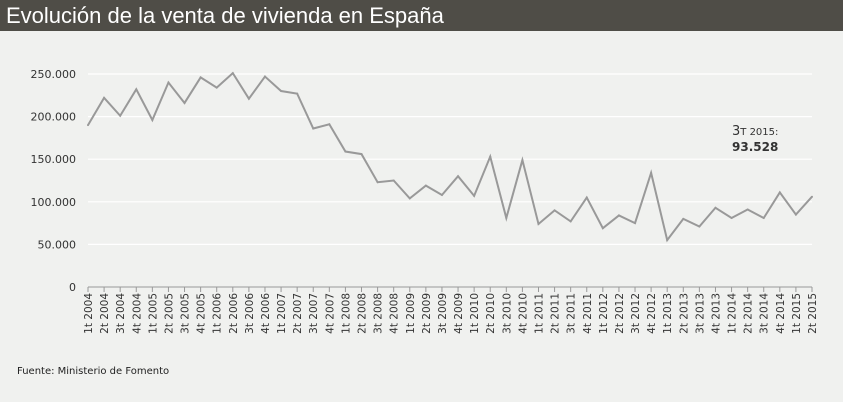 Image resolution: width=843 pixels, height=402 pixels. What do you see at coordinates (700, 313) in the screenshot?
I see `x-tick-label: 3t 2013` at bounding box center [700, 313].